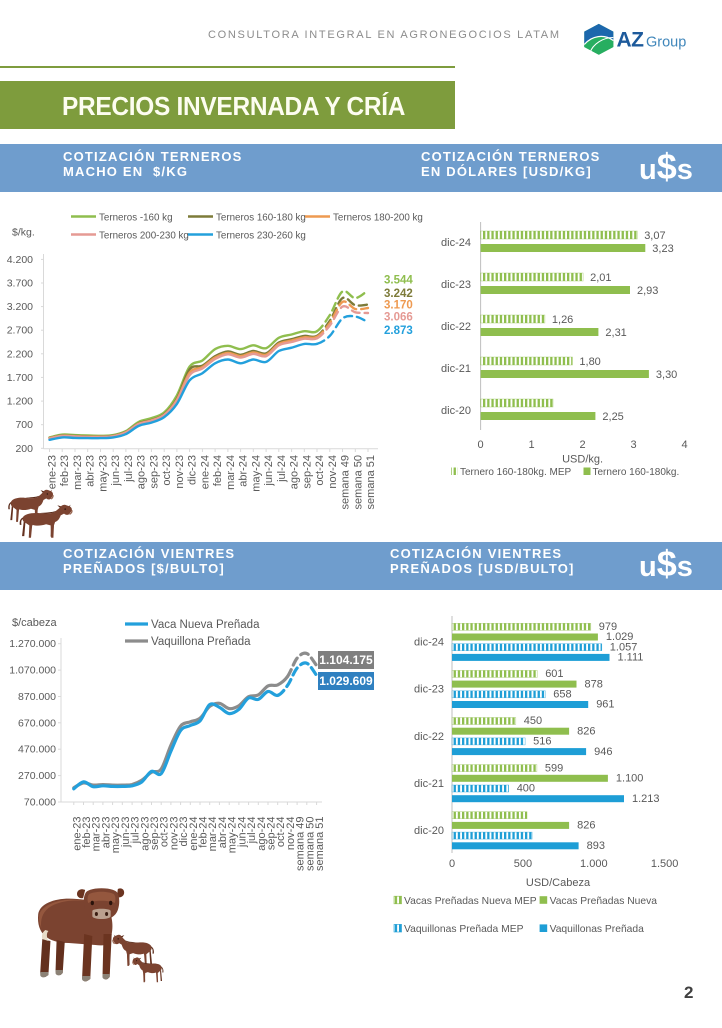 This screenshot has height=1028, width=722. What do you see at coordinates (594, 864) in the screenshot?
I see `svg-text: 1.000` at bounding box center [594, 864].